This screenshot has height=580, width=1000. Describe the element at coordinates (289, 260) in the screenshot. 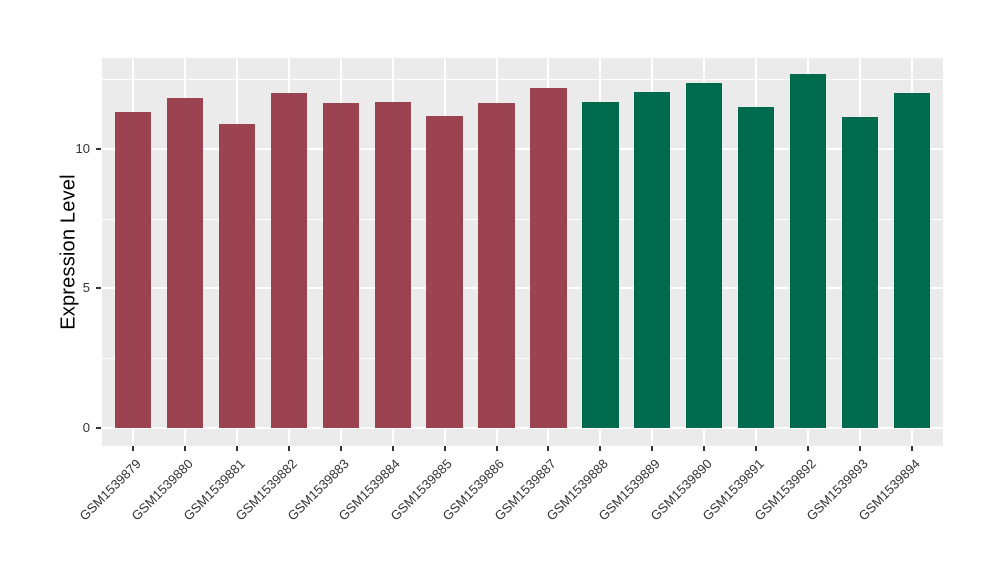

I see `bar-GSM1539882` at that location.